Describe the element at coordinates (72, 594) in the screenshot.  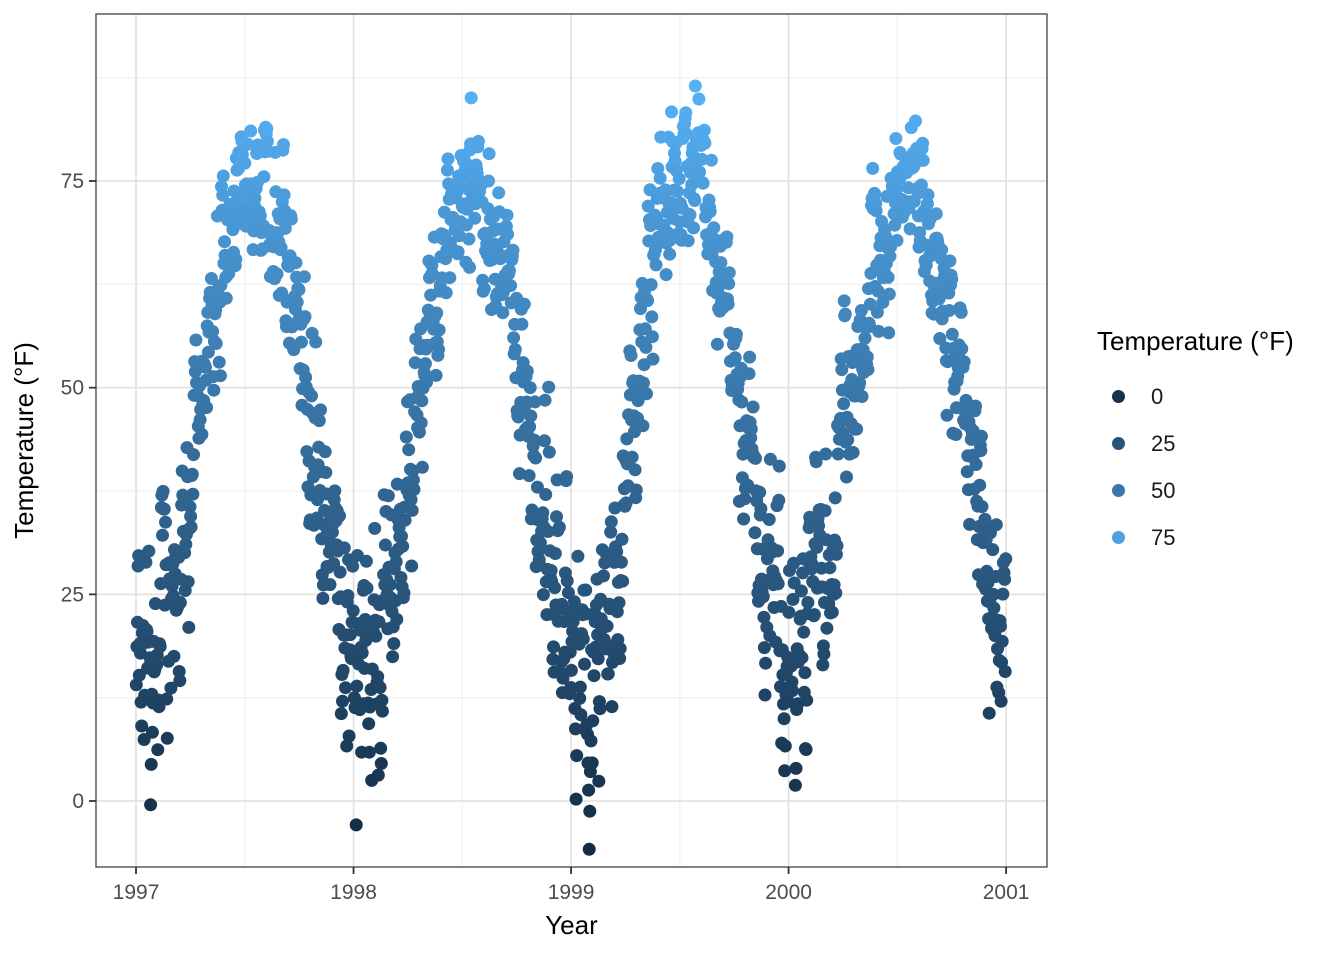
I see `y-tick-label: 25` at that location.